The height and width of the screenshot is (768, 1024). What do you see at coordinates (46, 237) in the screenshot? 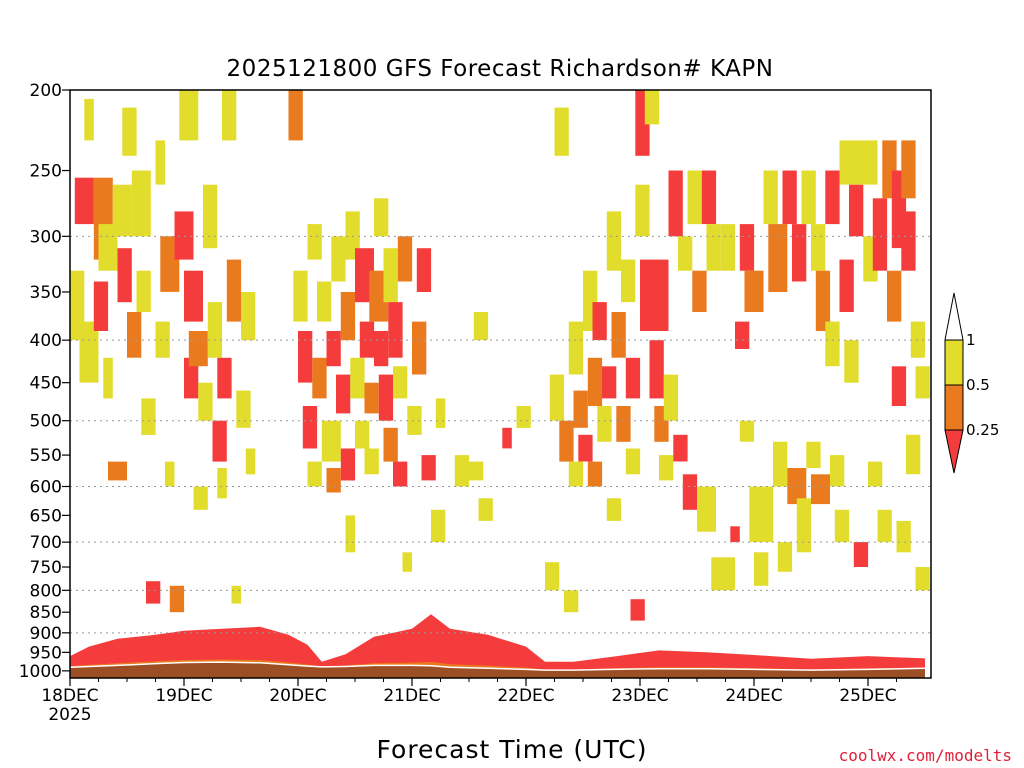
I see `y-tick-label: 300` at bounding box center [46, 237].